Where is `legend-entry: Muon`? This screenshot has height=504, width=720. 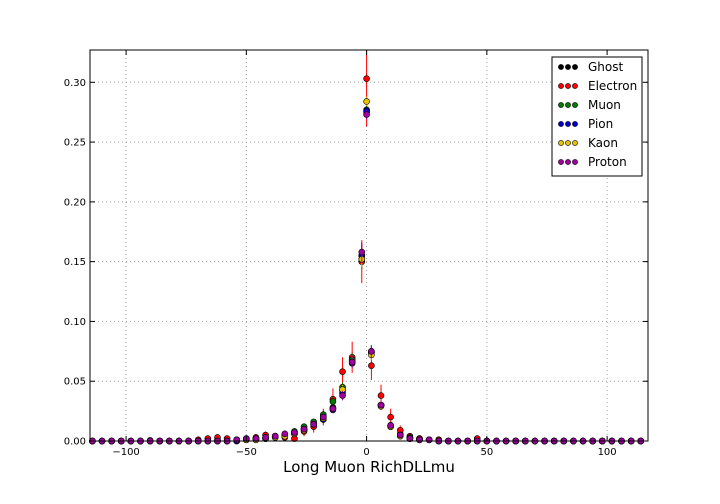
legend-entry: Muon is located at coordinates (589, 105).